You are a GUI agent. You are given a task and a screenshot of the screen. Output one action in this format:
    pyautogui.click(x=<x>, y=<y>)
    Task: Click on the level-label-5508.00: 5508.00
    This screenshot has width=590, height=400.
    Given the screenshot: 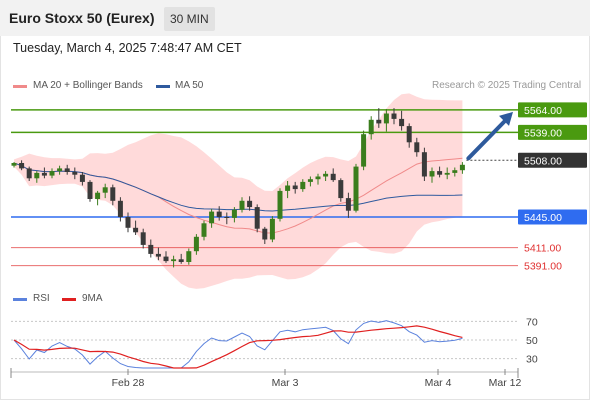 What is the action you would take?
    pyautogui.click(x=543, y=161)
    